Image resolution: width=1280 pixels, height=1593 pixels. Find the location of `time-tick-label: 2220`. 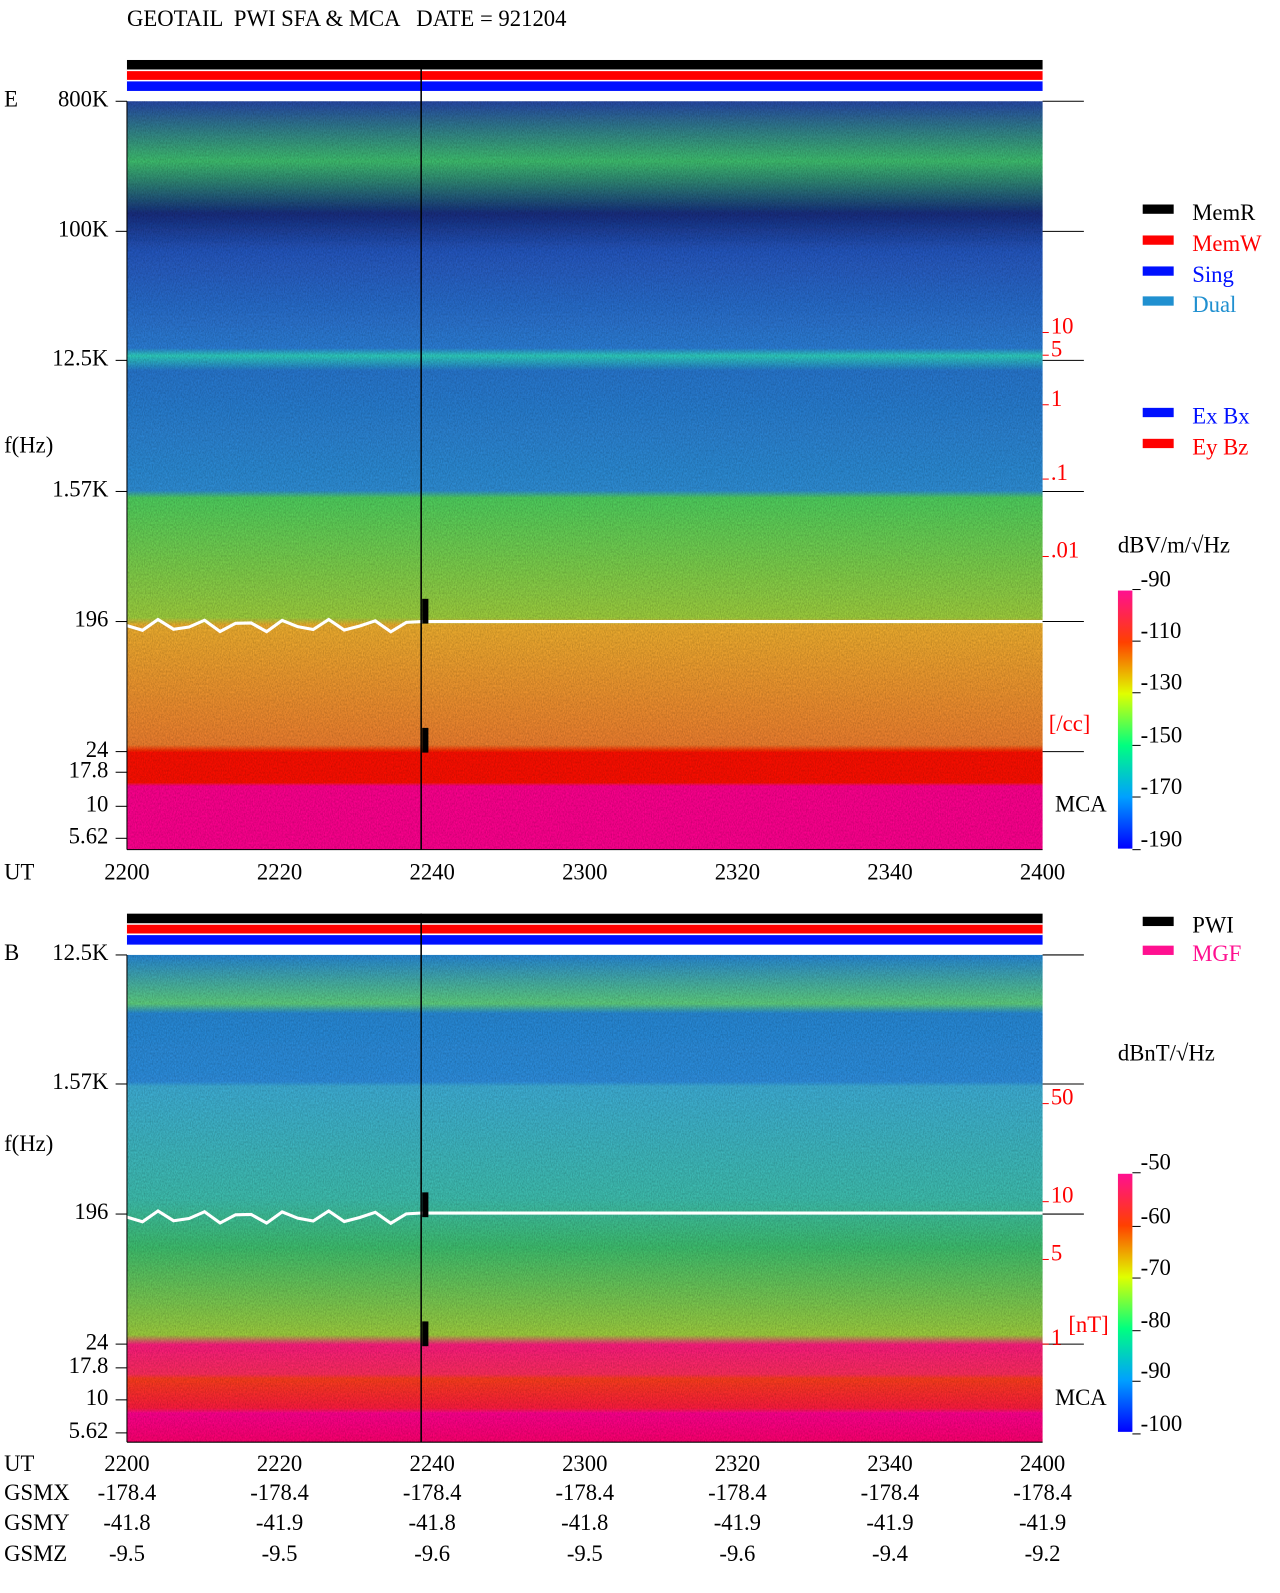

time-tick-label: 2220 is located at coordinates (279, 1463).